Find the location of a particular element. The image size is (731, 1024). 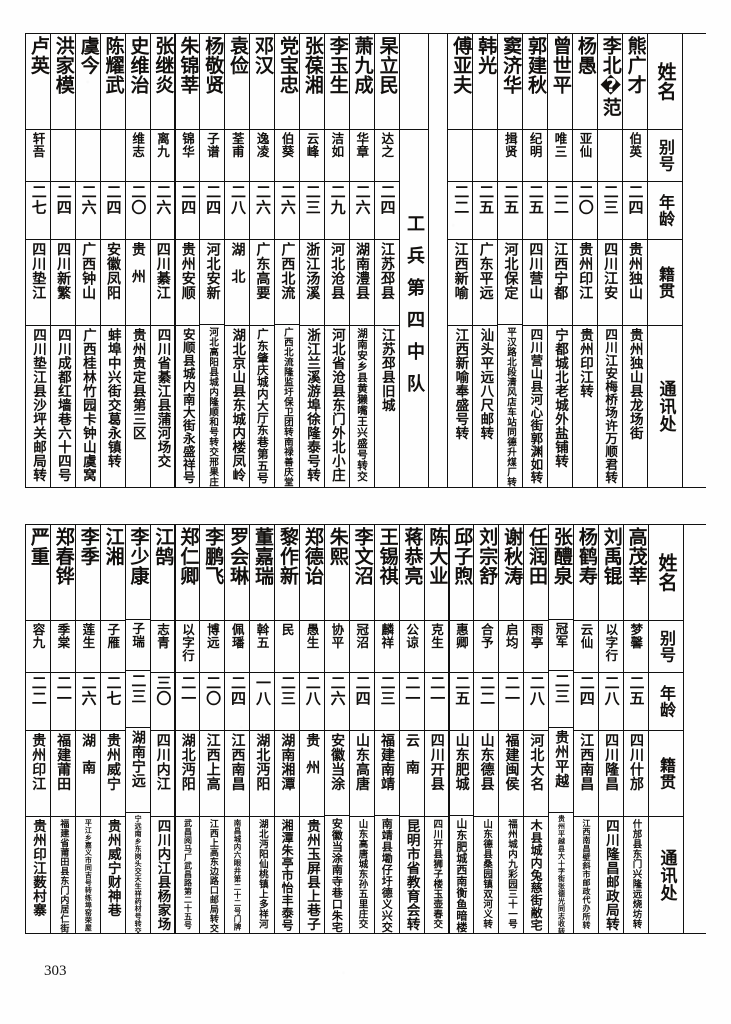

roster-entry-column: 严重 容九 二二 贵州印江 贵州印江薮村寨 is located at coordinates (38, 729).